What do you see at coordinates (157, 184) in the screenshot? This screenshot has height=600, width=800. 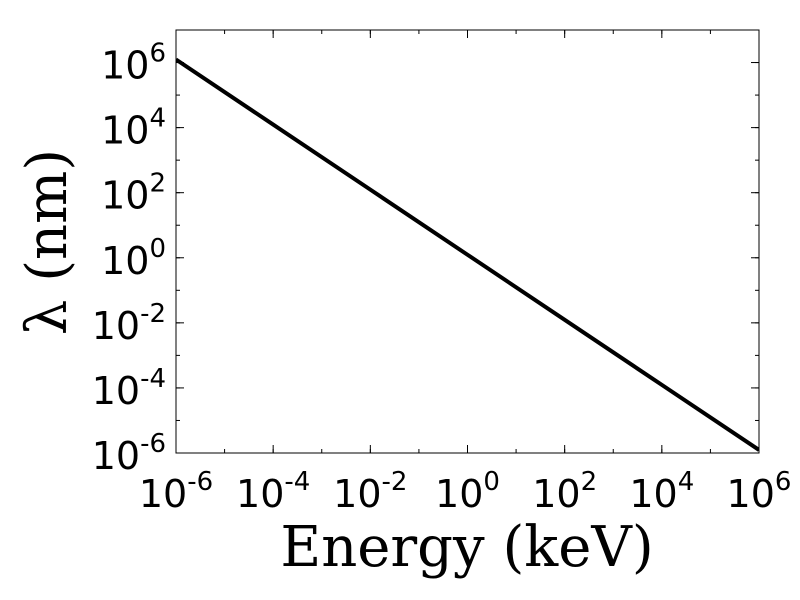 I see `y-tick-exponent: 2` at bounding box center [157, 184].